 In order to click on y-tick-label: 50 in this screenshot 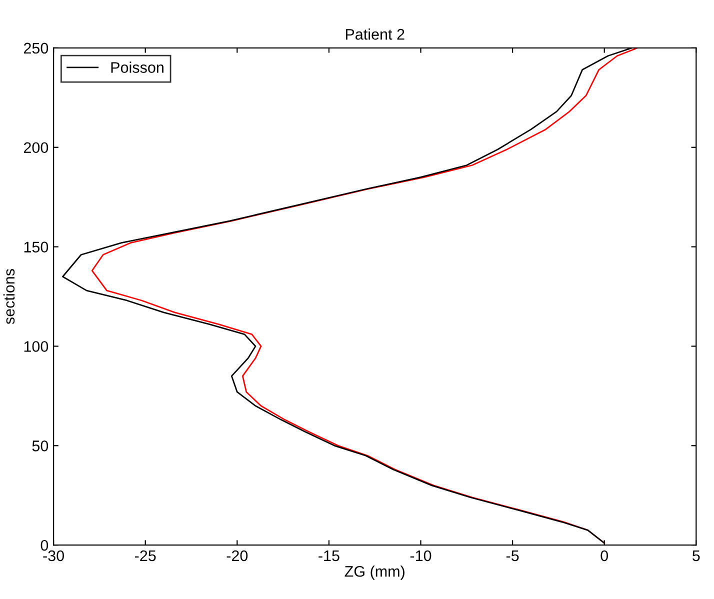, I will do `click(40, 446)`.